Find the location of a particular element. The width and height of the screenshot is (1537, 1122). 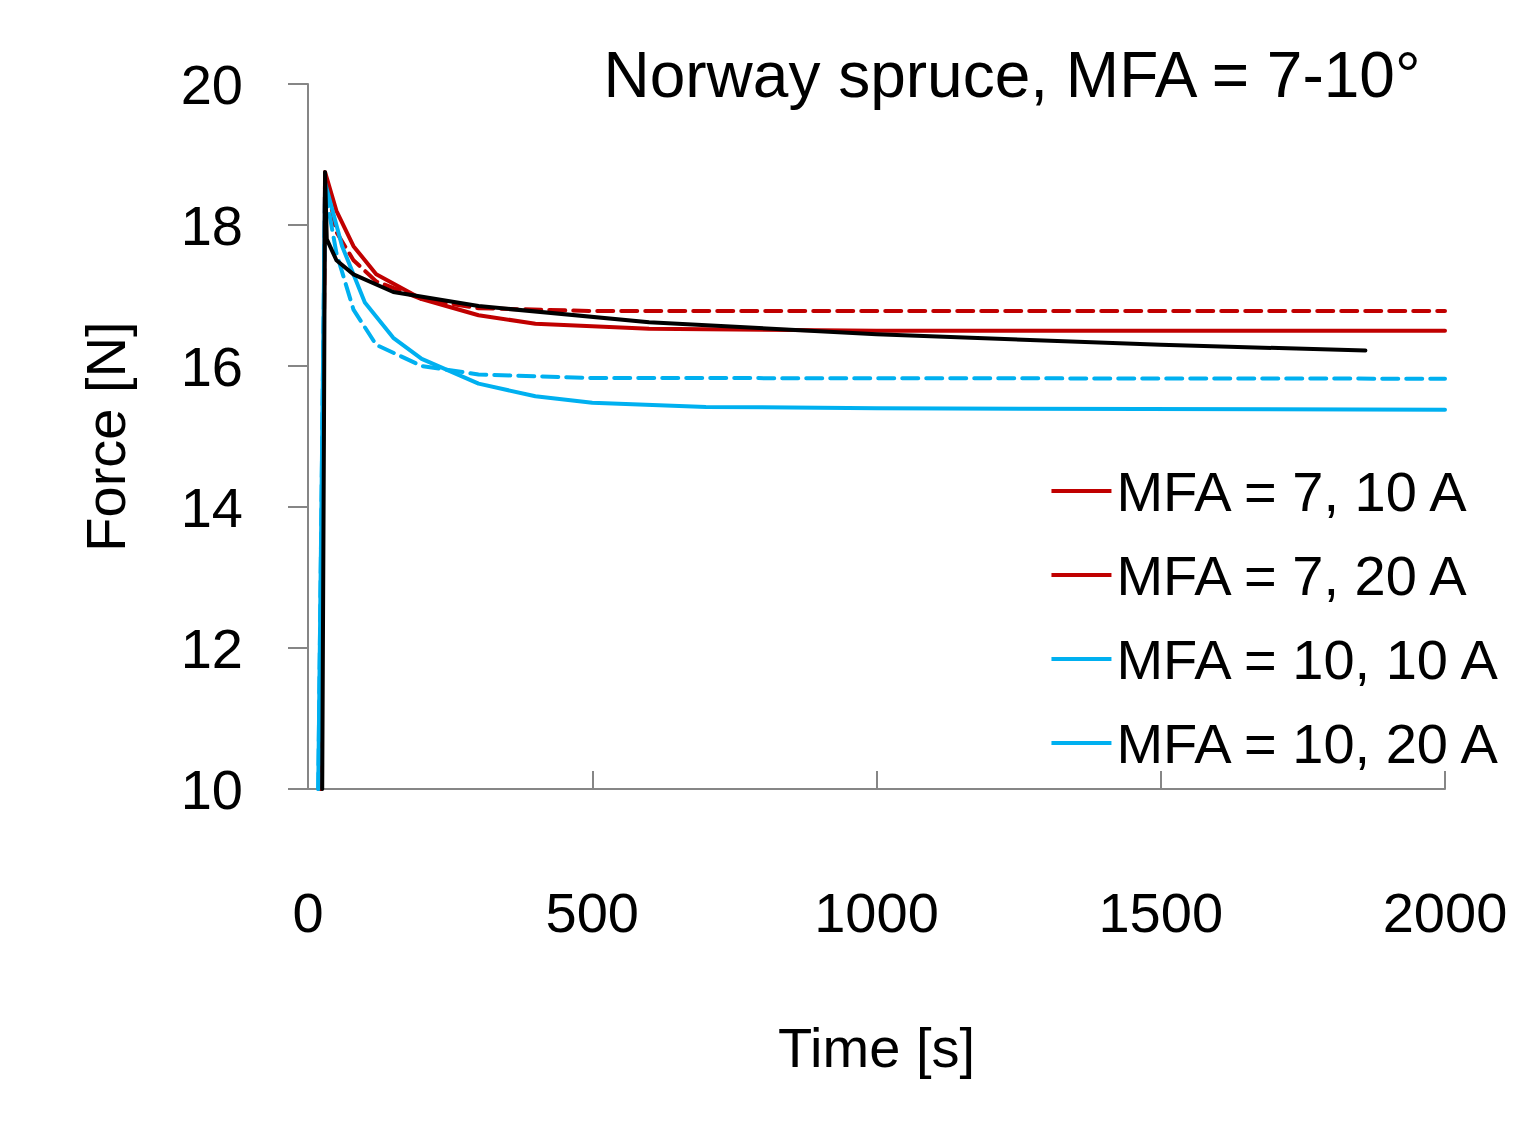

y-tick-label: 10 is located at coordinates (211, 789).